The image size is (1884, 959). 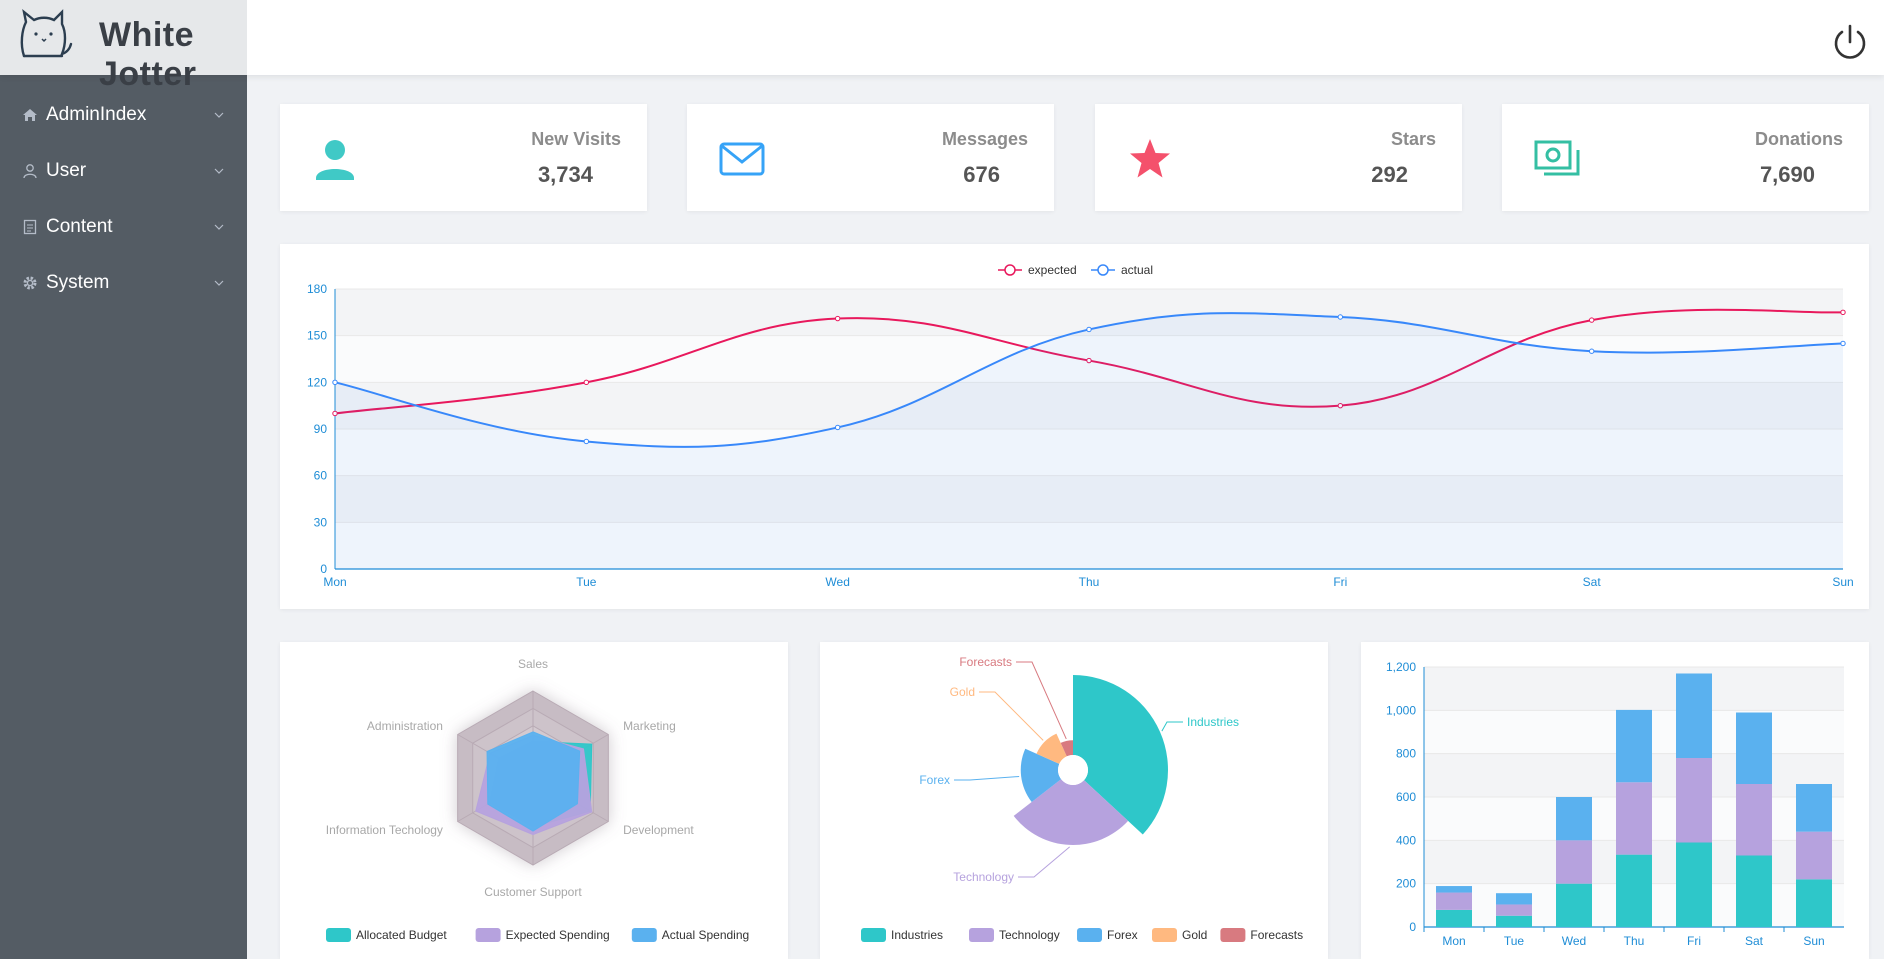 I want to click on y-tick-label: 150, so click(x=317, y=336).